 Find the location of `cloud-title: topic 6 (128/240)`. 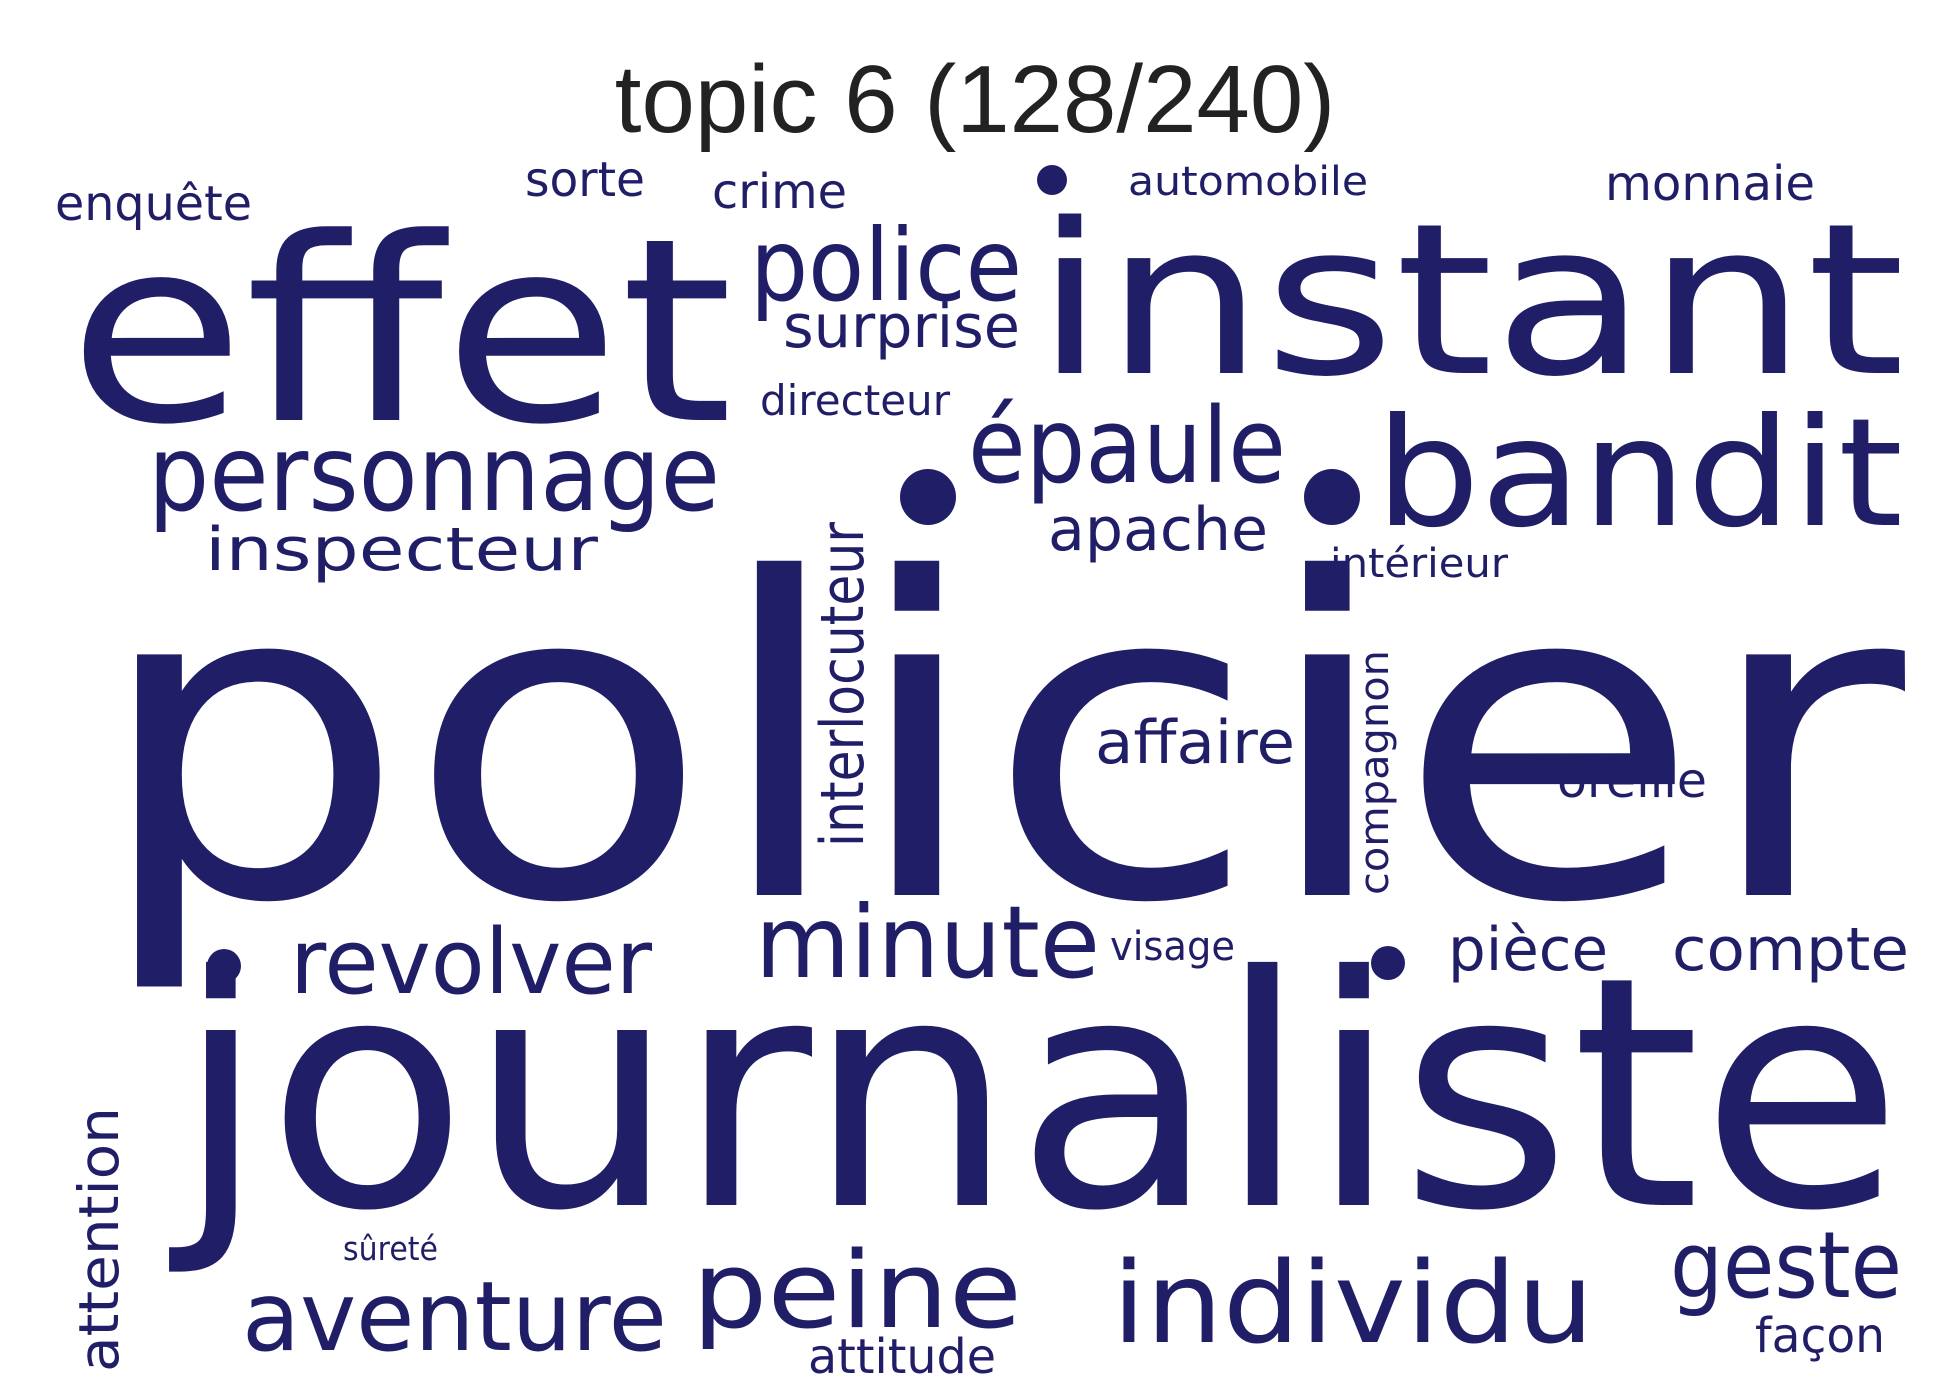

cloud-title: topic 6 (128/240) is located at coordinates (975, 99).